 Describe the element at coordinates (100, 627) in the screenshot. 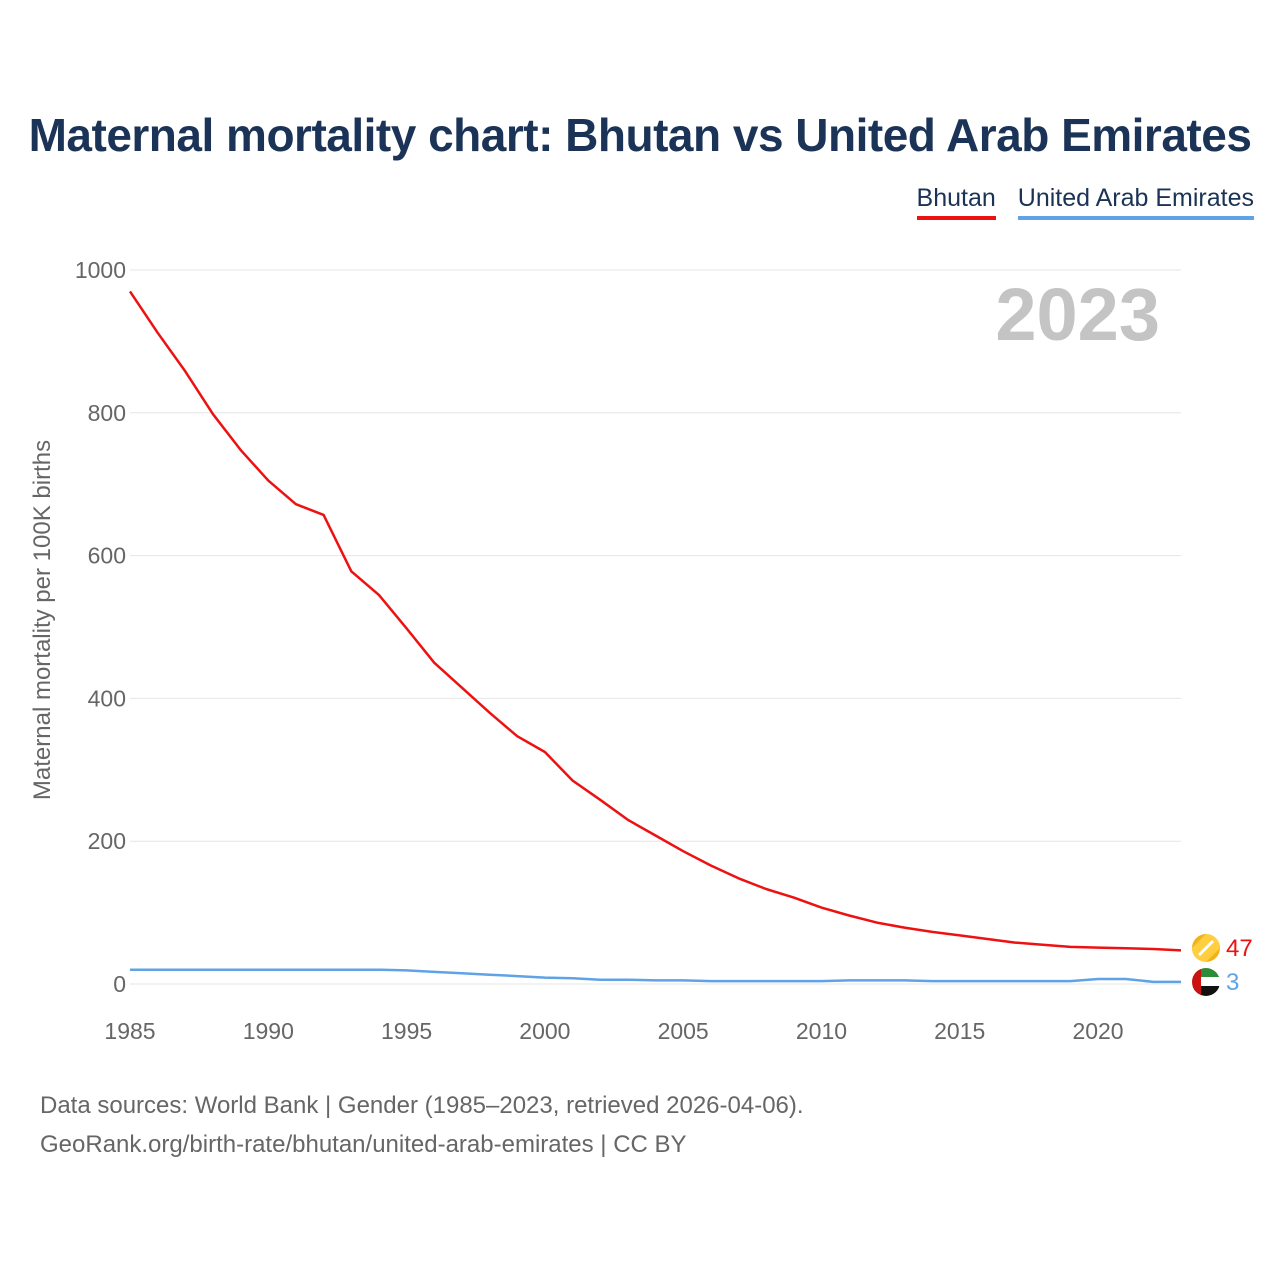

I see `y-axis-ticks: 0 200 400 600 800 1000` at that location.